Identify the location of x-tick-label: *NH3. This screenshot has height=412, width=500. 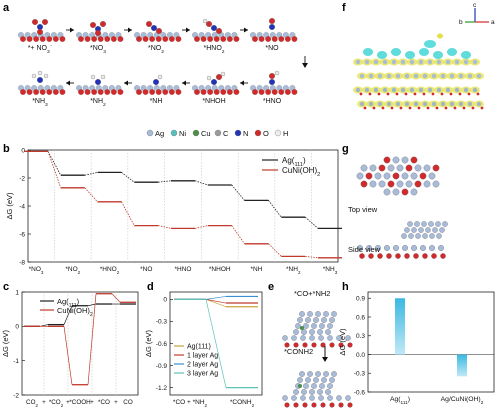
(330, 270).